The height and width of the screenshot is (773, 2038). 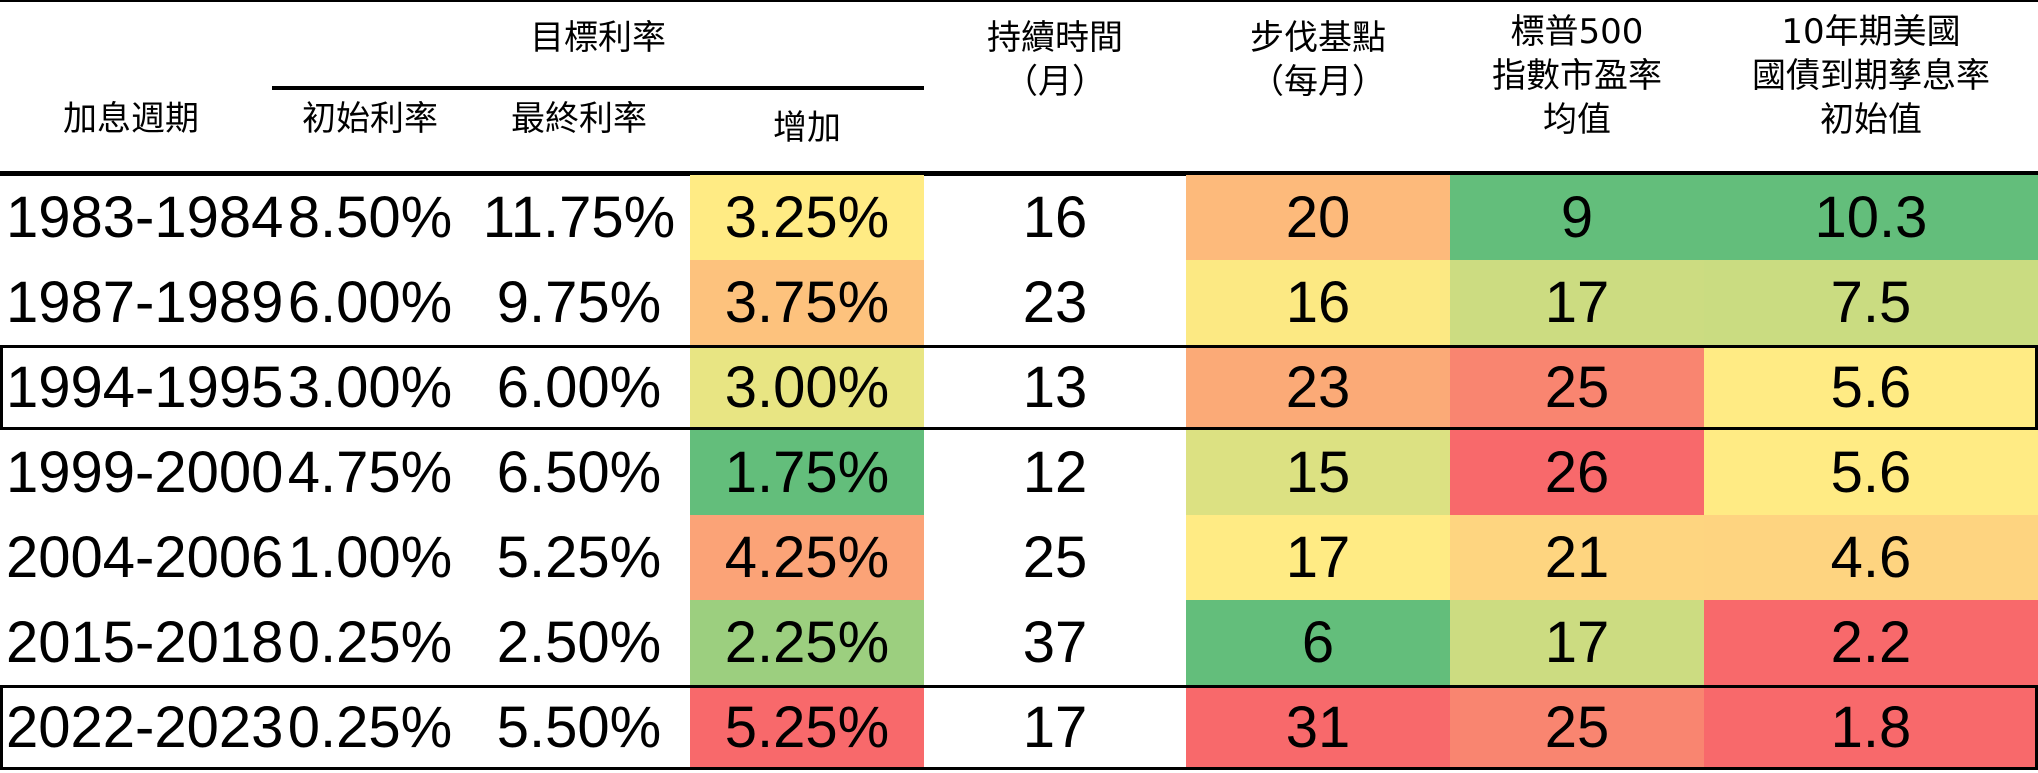 What do you see at coordinates (1871, 76) in the screenshot?
I see `header-treasury-yield: 10年期美國 國債到期孳息率 初始值` at bounding box center [1871, 76].